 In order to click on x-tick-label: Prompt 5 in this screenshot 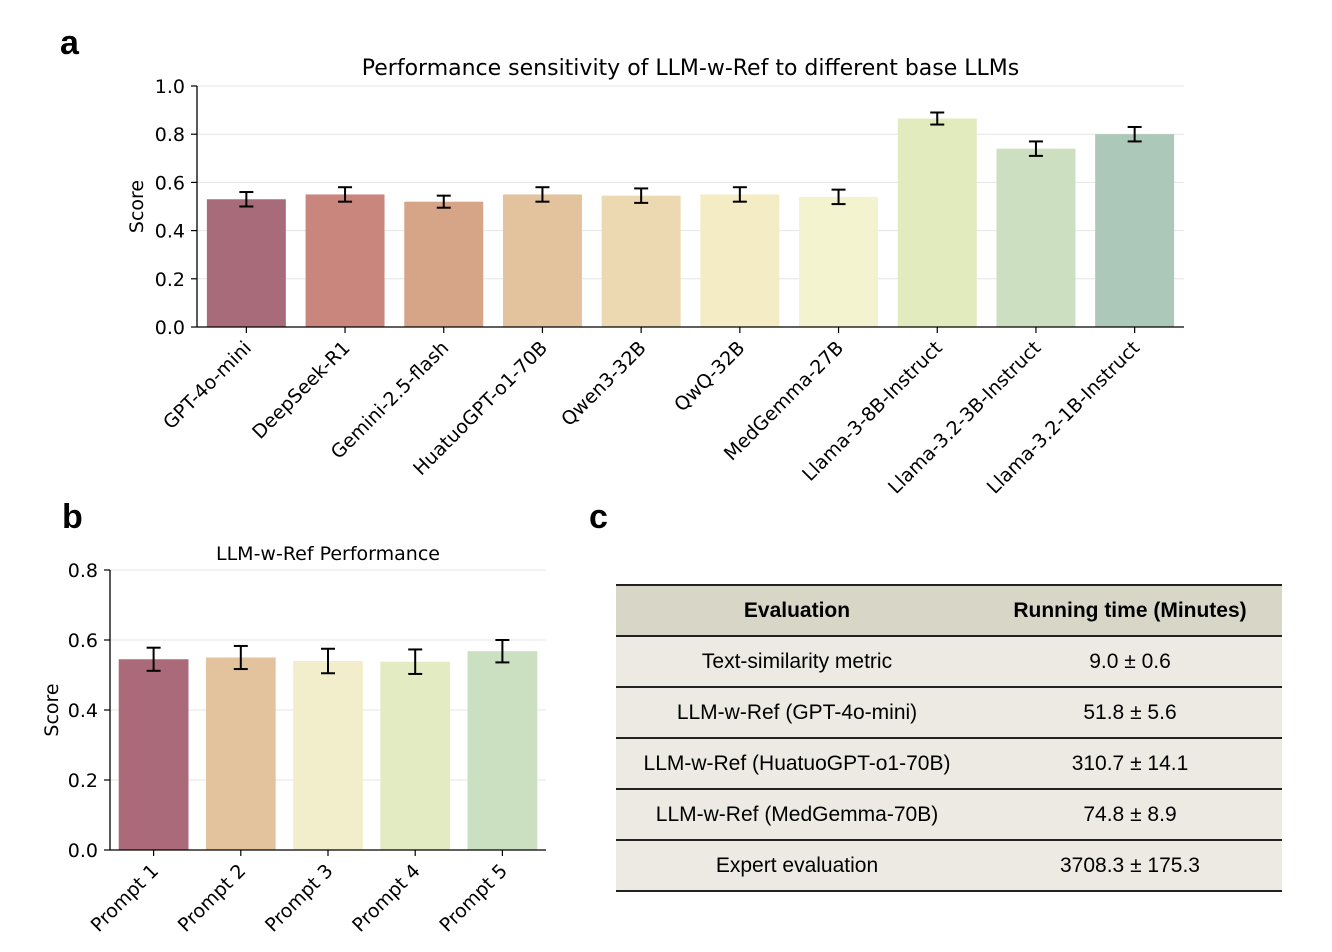, I will do `click(473, 898)`.